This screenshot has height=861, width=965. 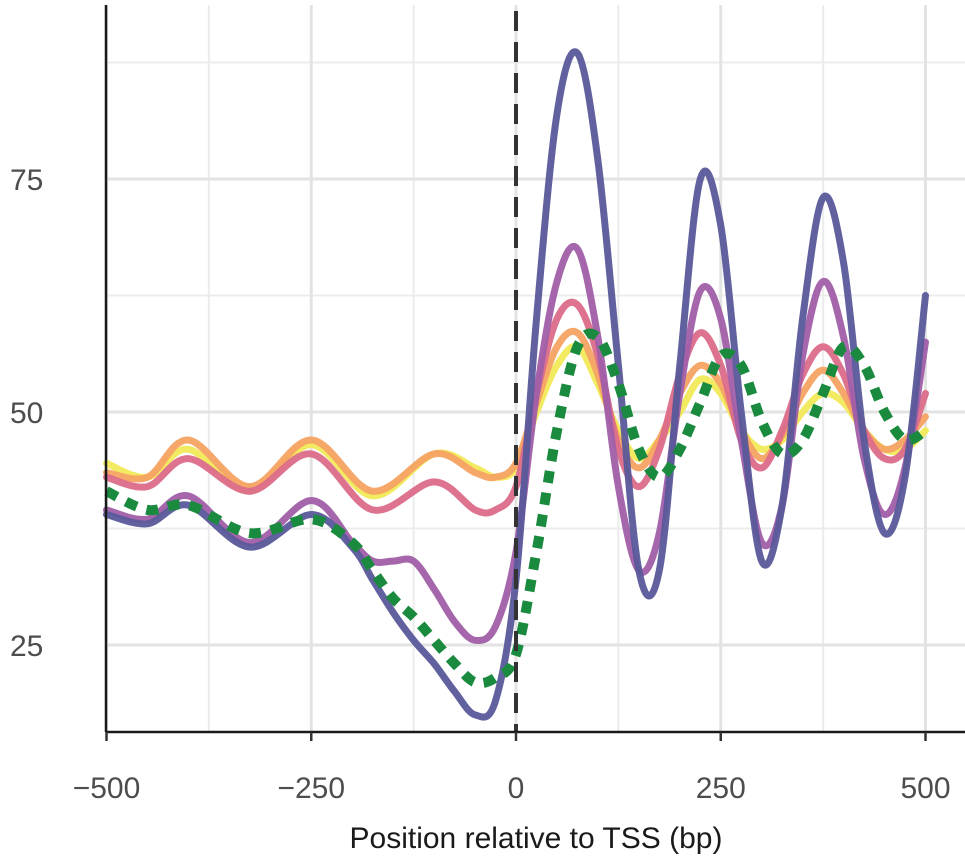 What do you see at coordinates (925, 788) in the screenshot?
I see `x-tick-label: 500` at bounding box center [925, 788].